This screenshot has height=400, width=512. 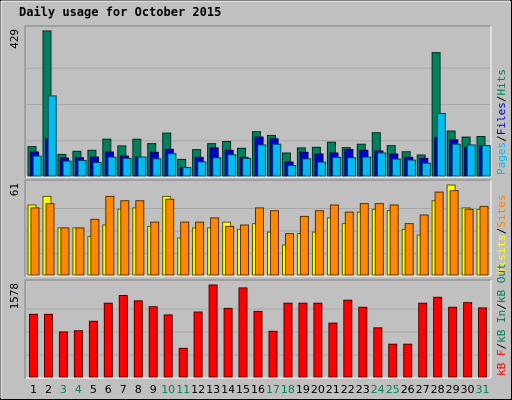 I want to click on x-tick-label-25: 25, so click(x=393, y=389).